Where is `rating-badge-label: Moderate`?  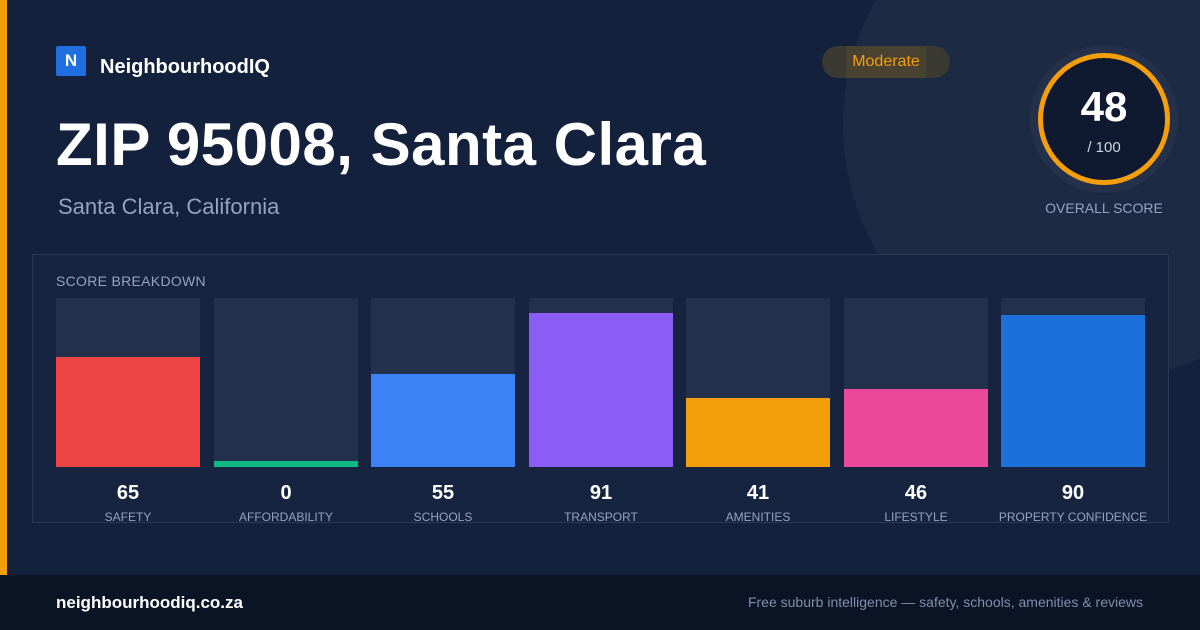 rating-badge-label: Moderate is located at coordinates (886, 61).